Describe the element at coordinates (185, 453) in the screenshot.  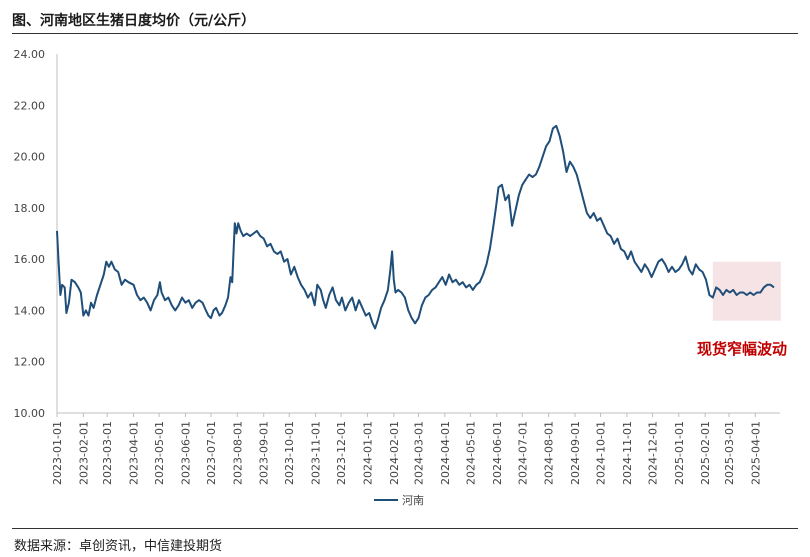
I see `x-tick-label: 2023-06-01` at that location.